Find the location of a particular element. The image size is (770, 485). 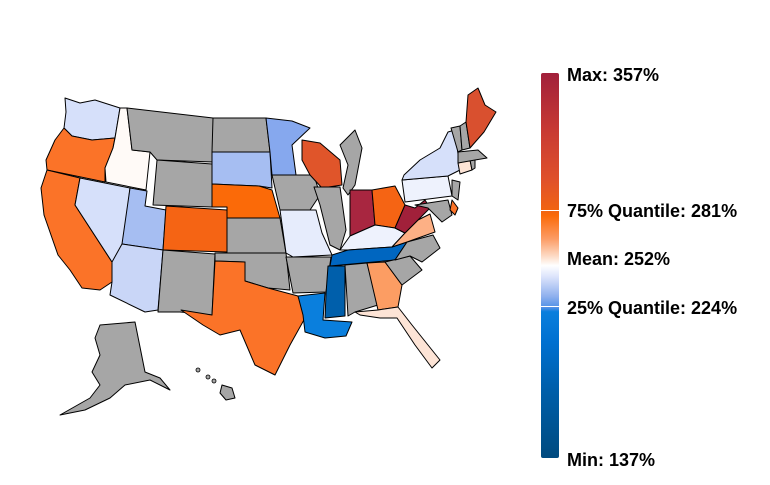

state-WY is located at coordinates (182, 183).